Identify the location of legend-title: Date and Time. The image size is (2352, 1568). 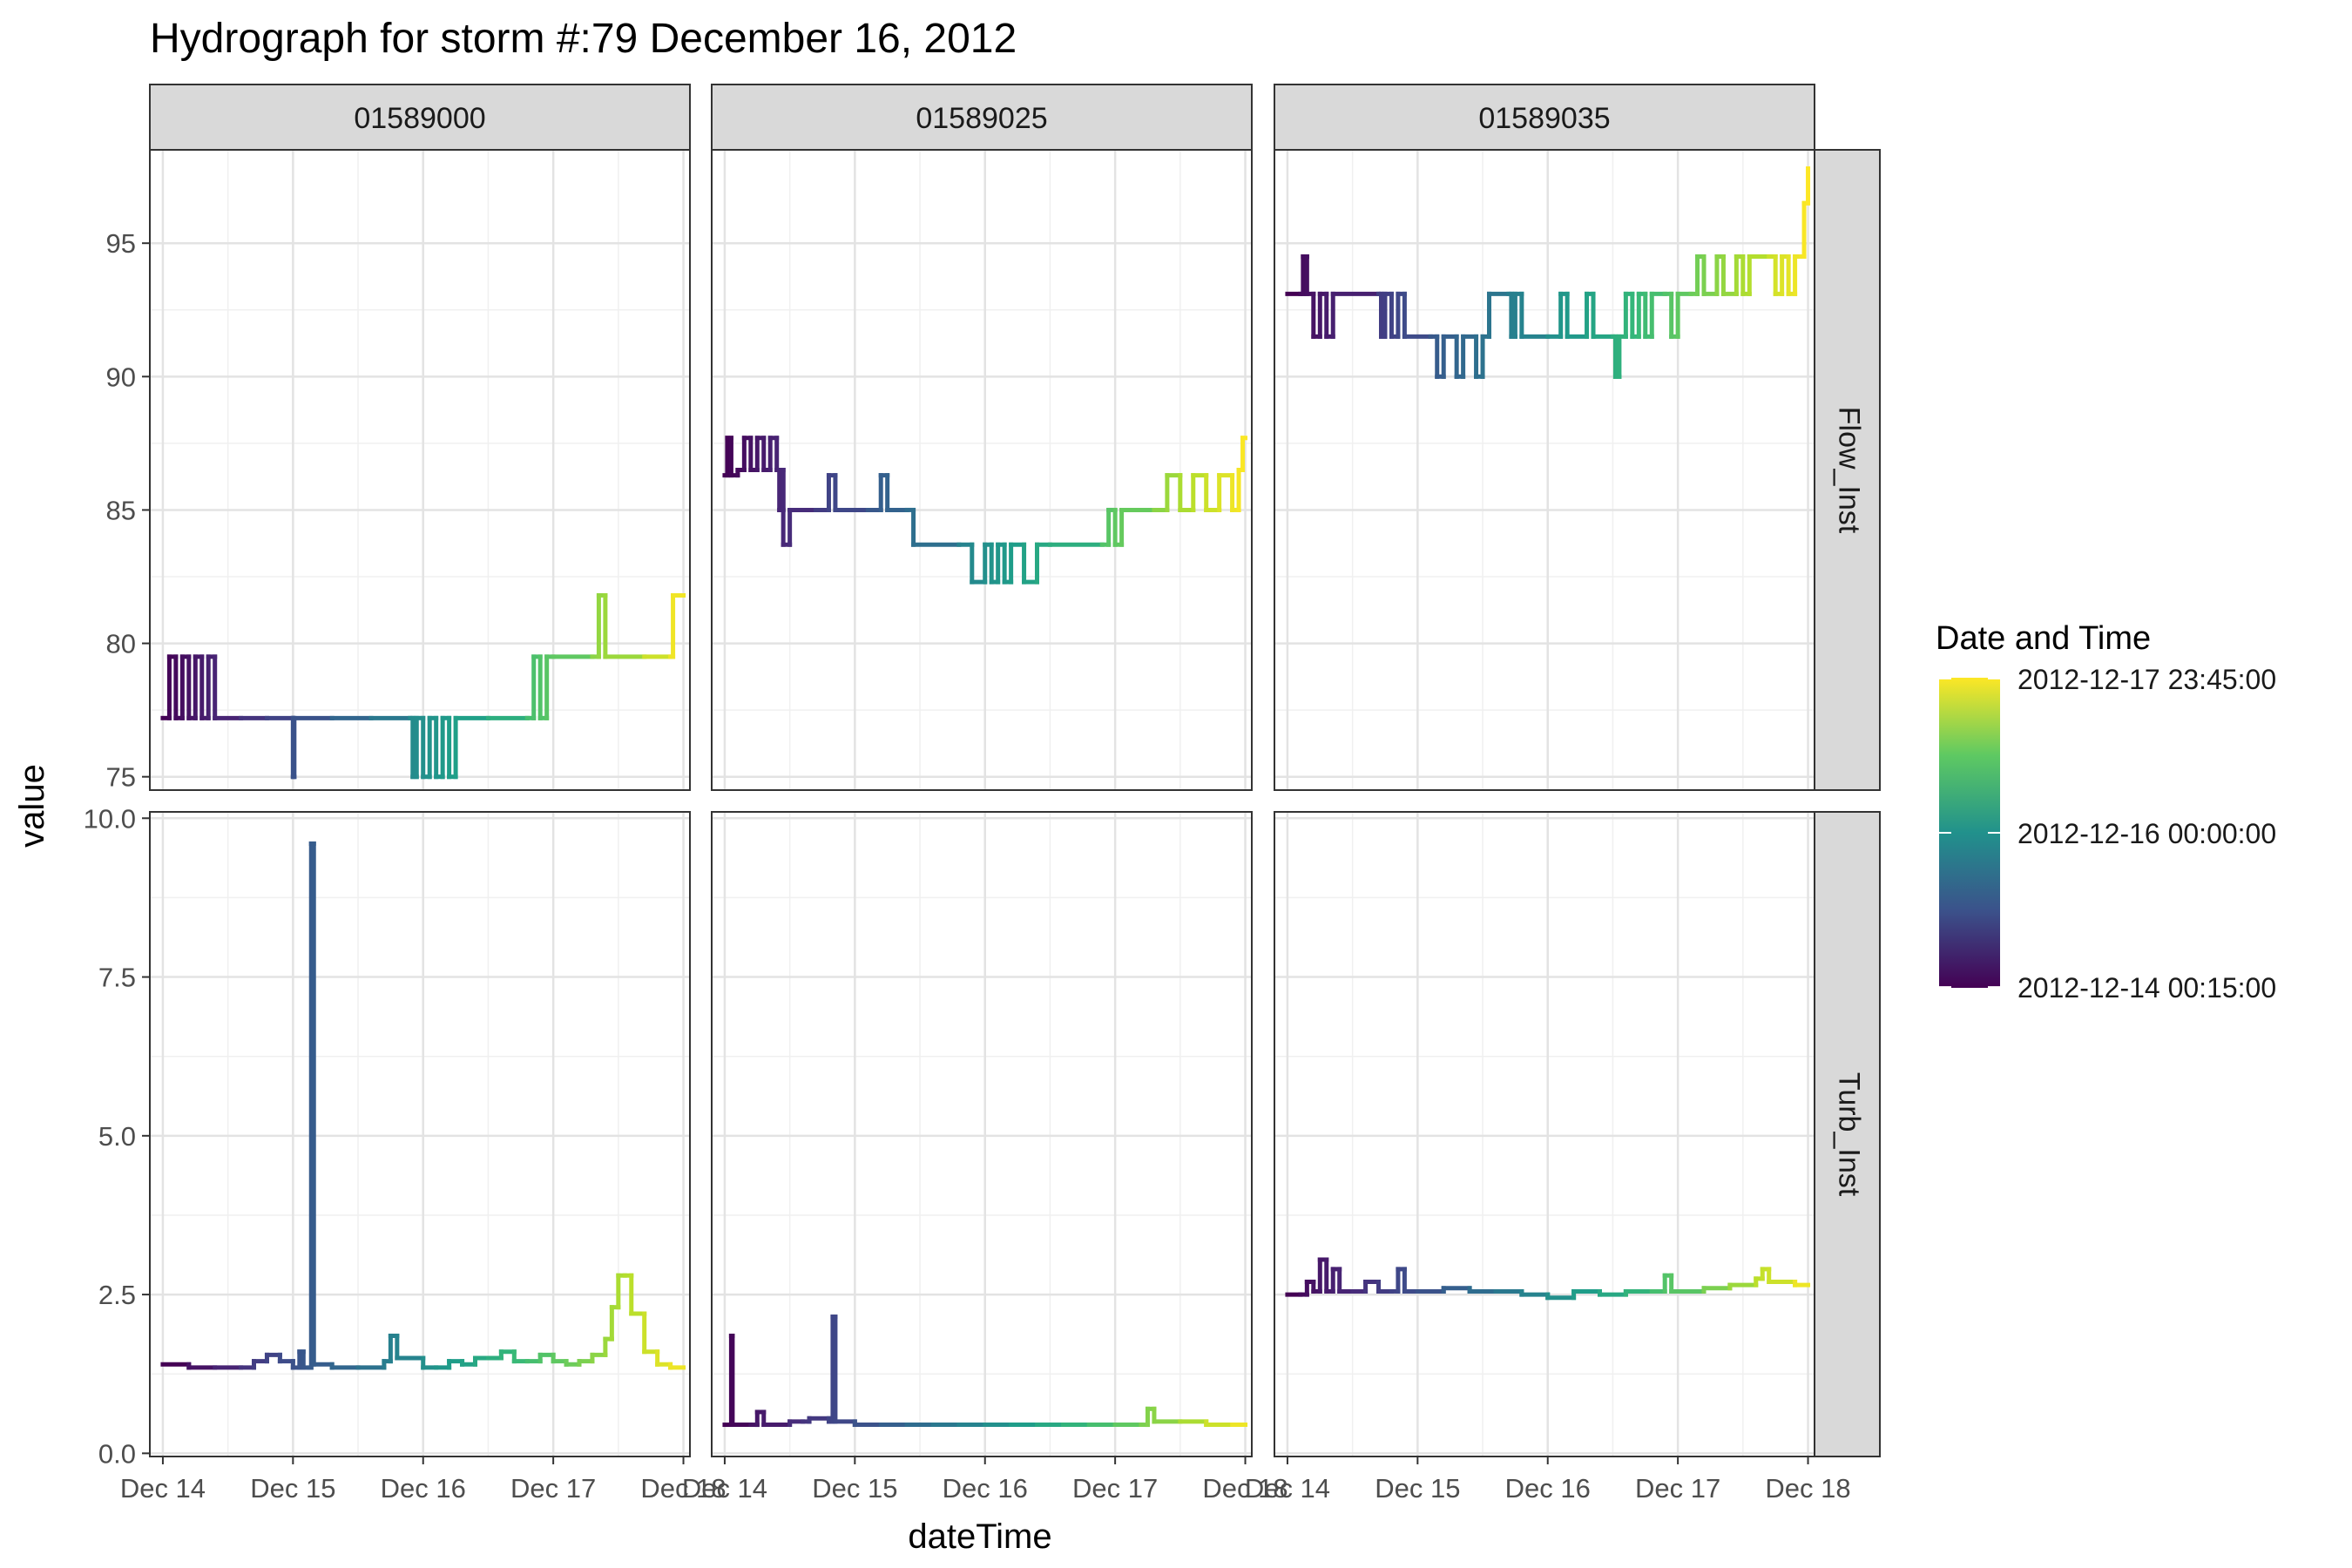
(2043, 638).